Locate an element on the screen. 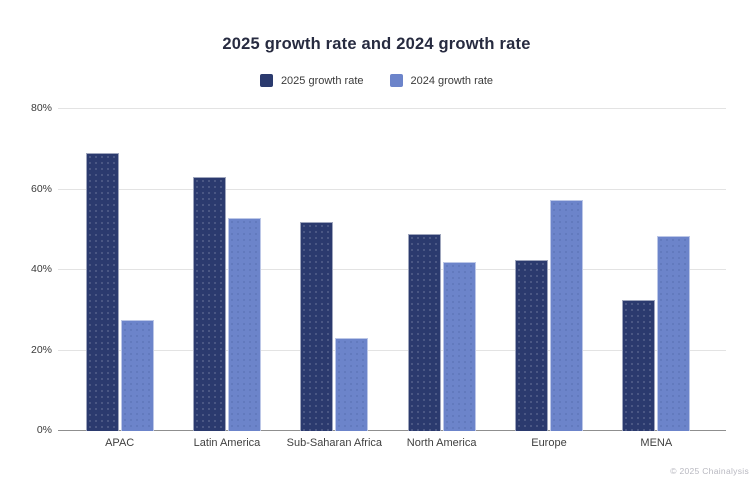  y-tick-label-40: 40% is located at coordinates (41, 269).